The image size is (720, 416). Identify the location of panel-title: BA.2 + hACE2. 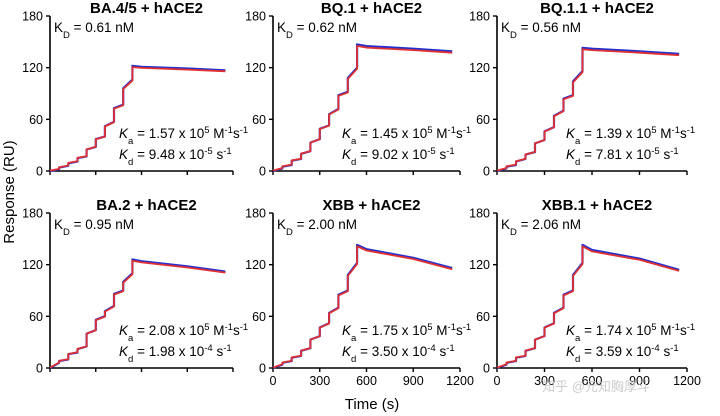
(146, 205).